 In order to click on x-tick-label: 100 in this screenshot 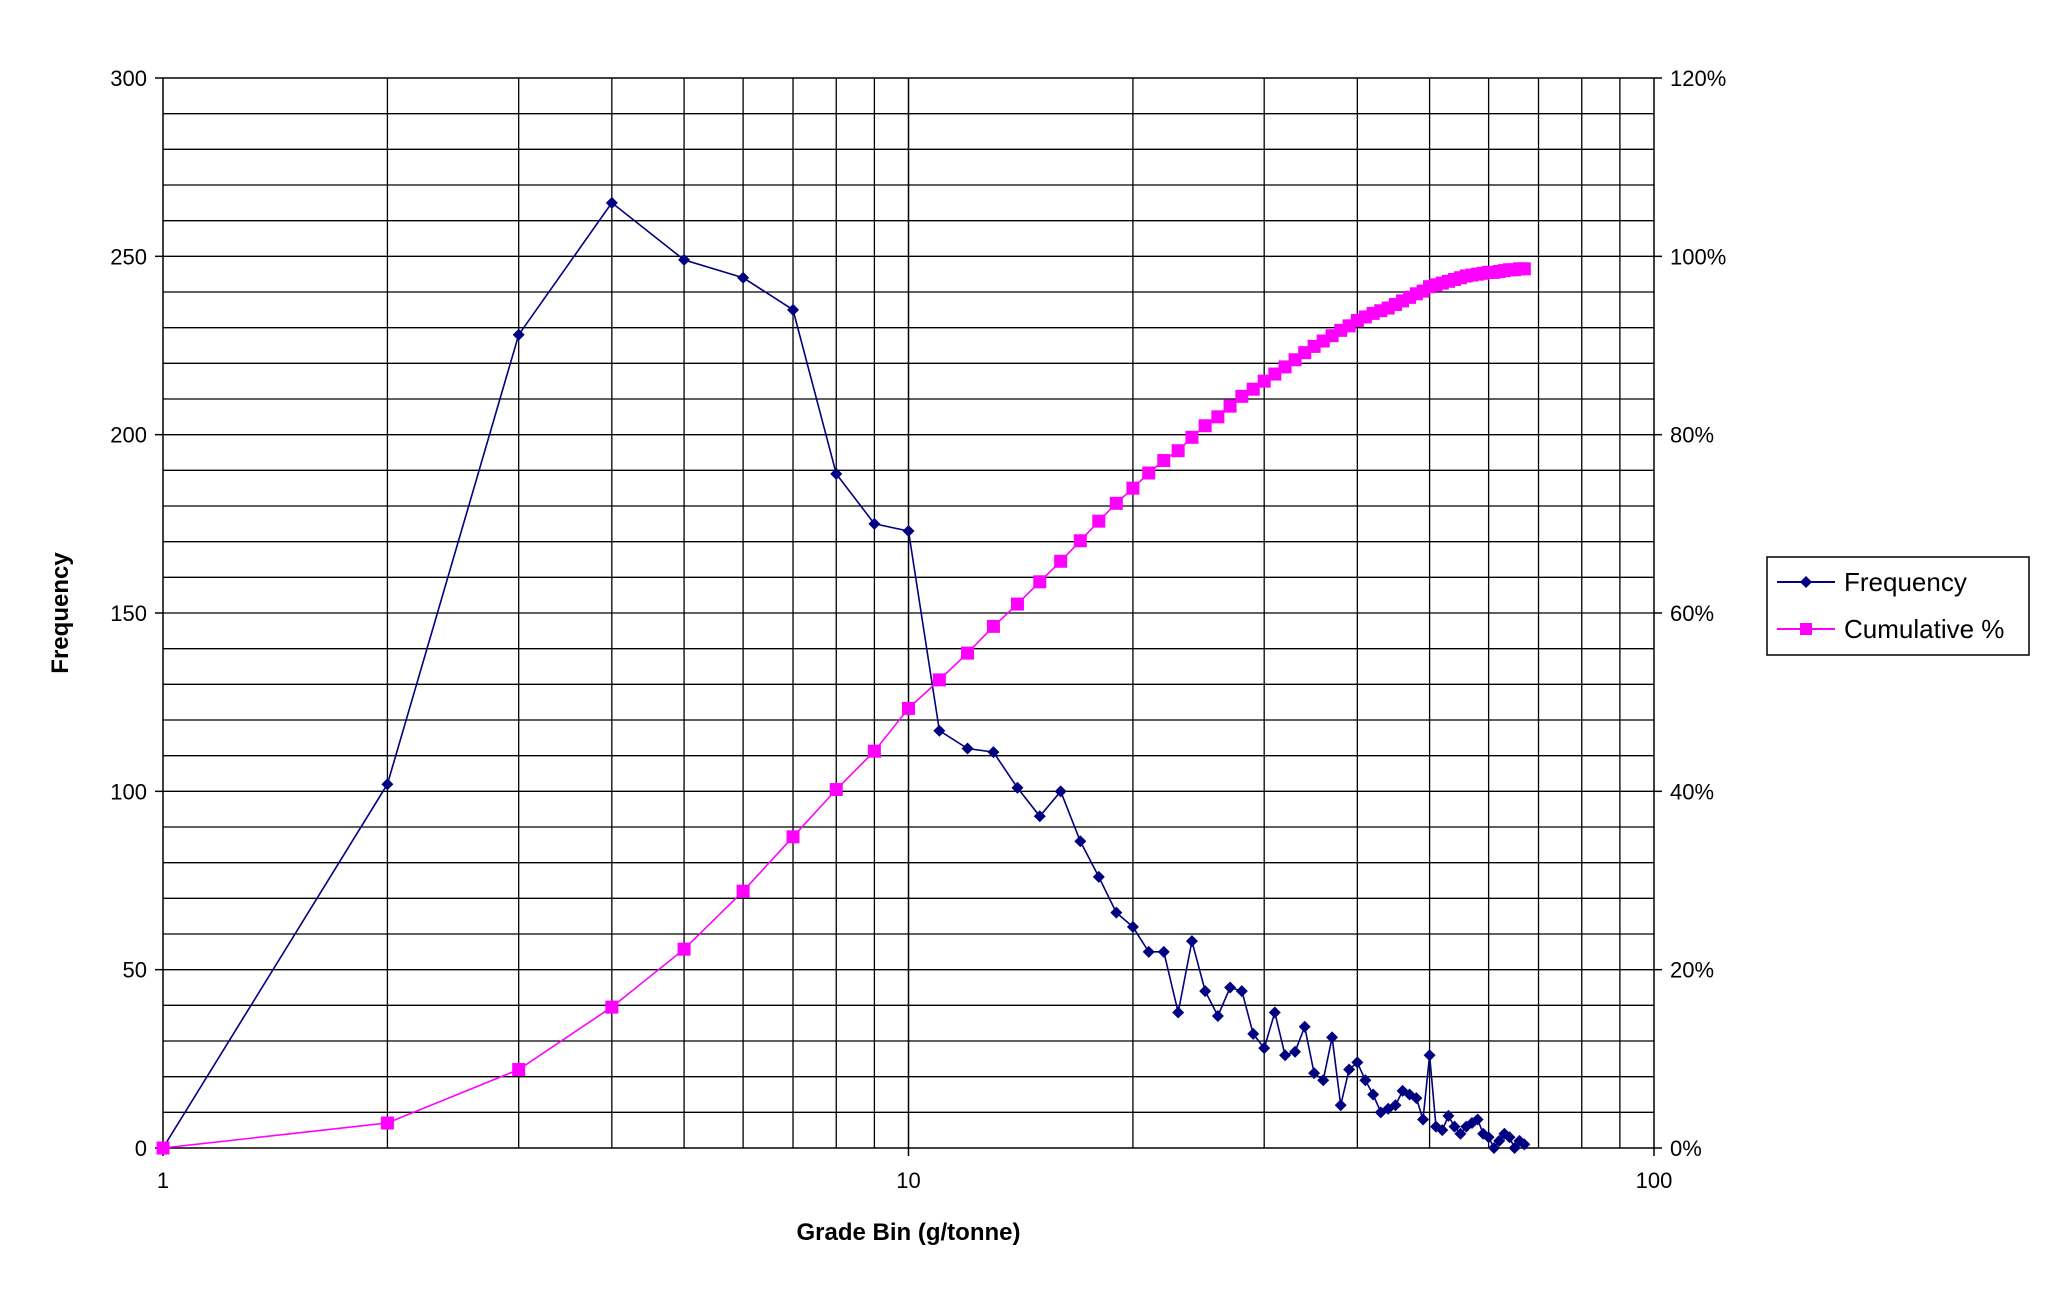, I will do `click(1654, 1180)`.